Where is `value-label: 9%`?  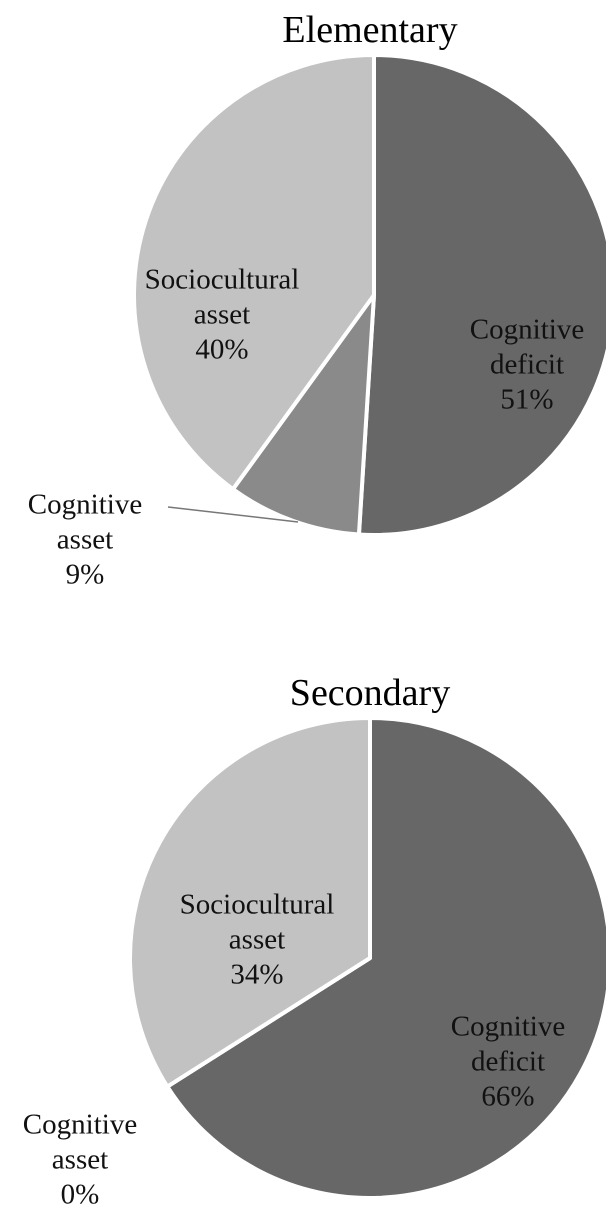 value-label: 9% is located at coordinates (85, 574).